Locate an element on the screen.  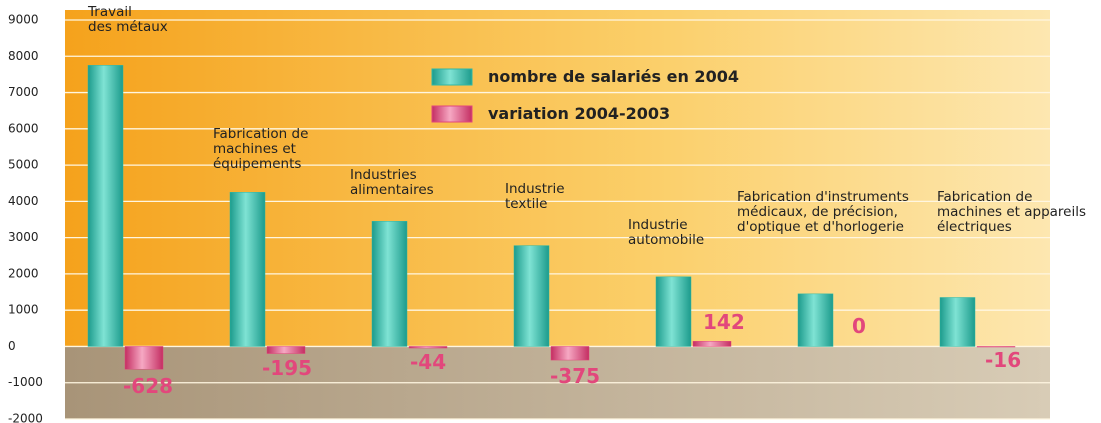
y-tick-label: 9000 is located at coordinates (23, 20).